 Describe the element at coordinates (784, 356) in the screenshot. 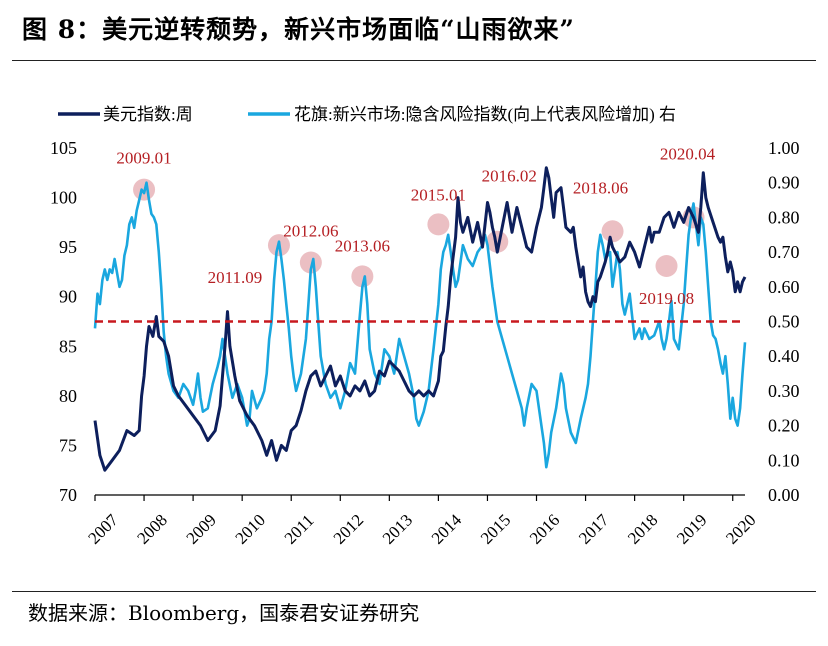

I see `right-tick-label-4: 0.40` at that location.